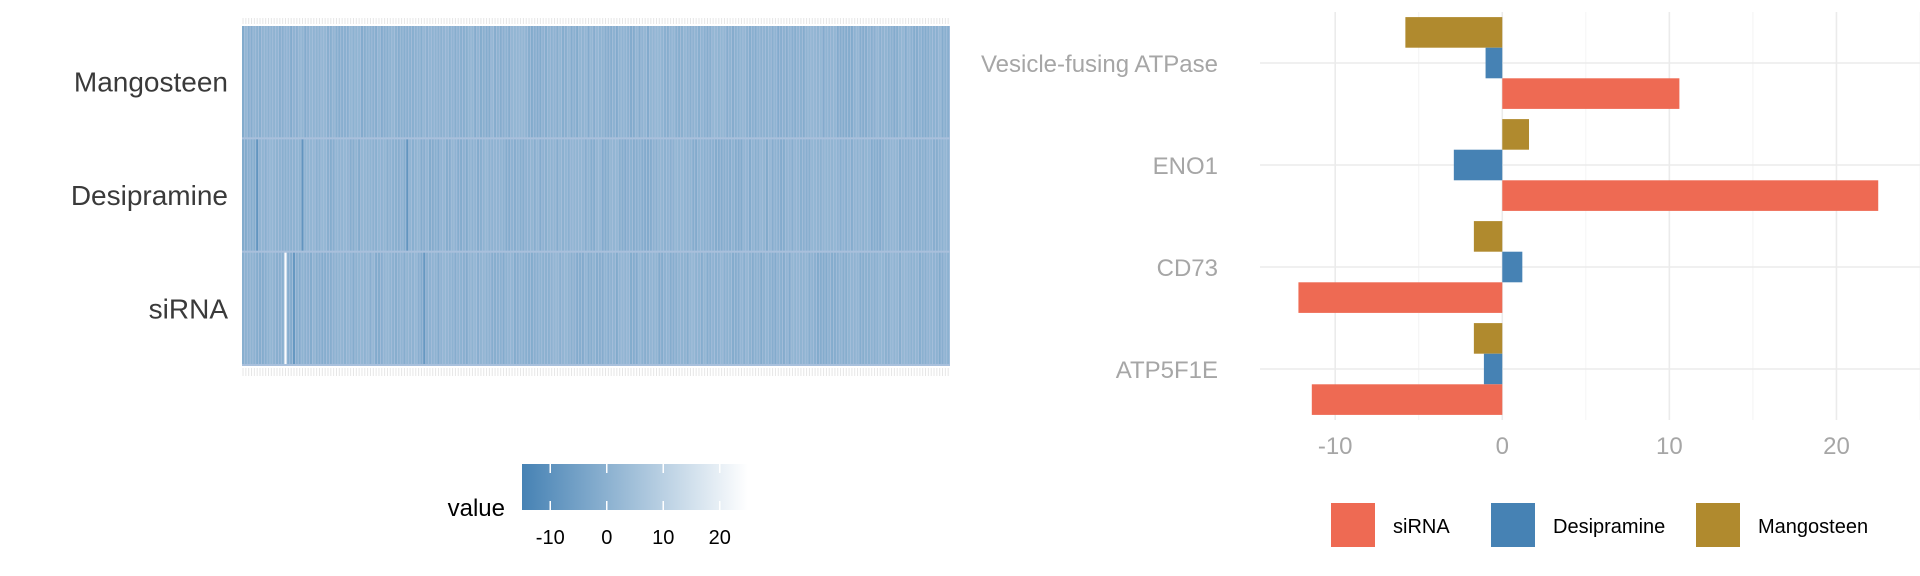  I want to click on legend-tick-label: 0, so click(606, 538).